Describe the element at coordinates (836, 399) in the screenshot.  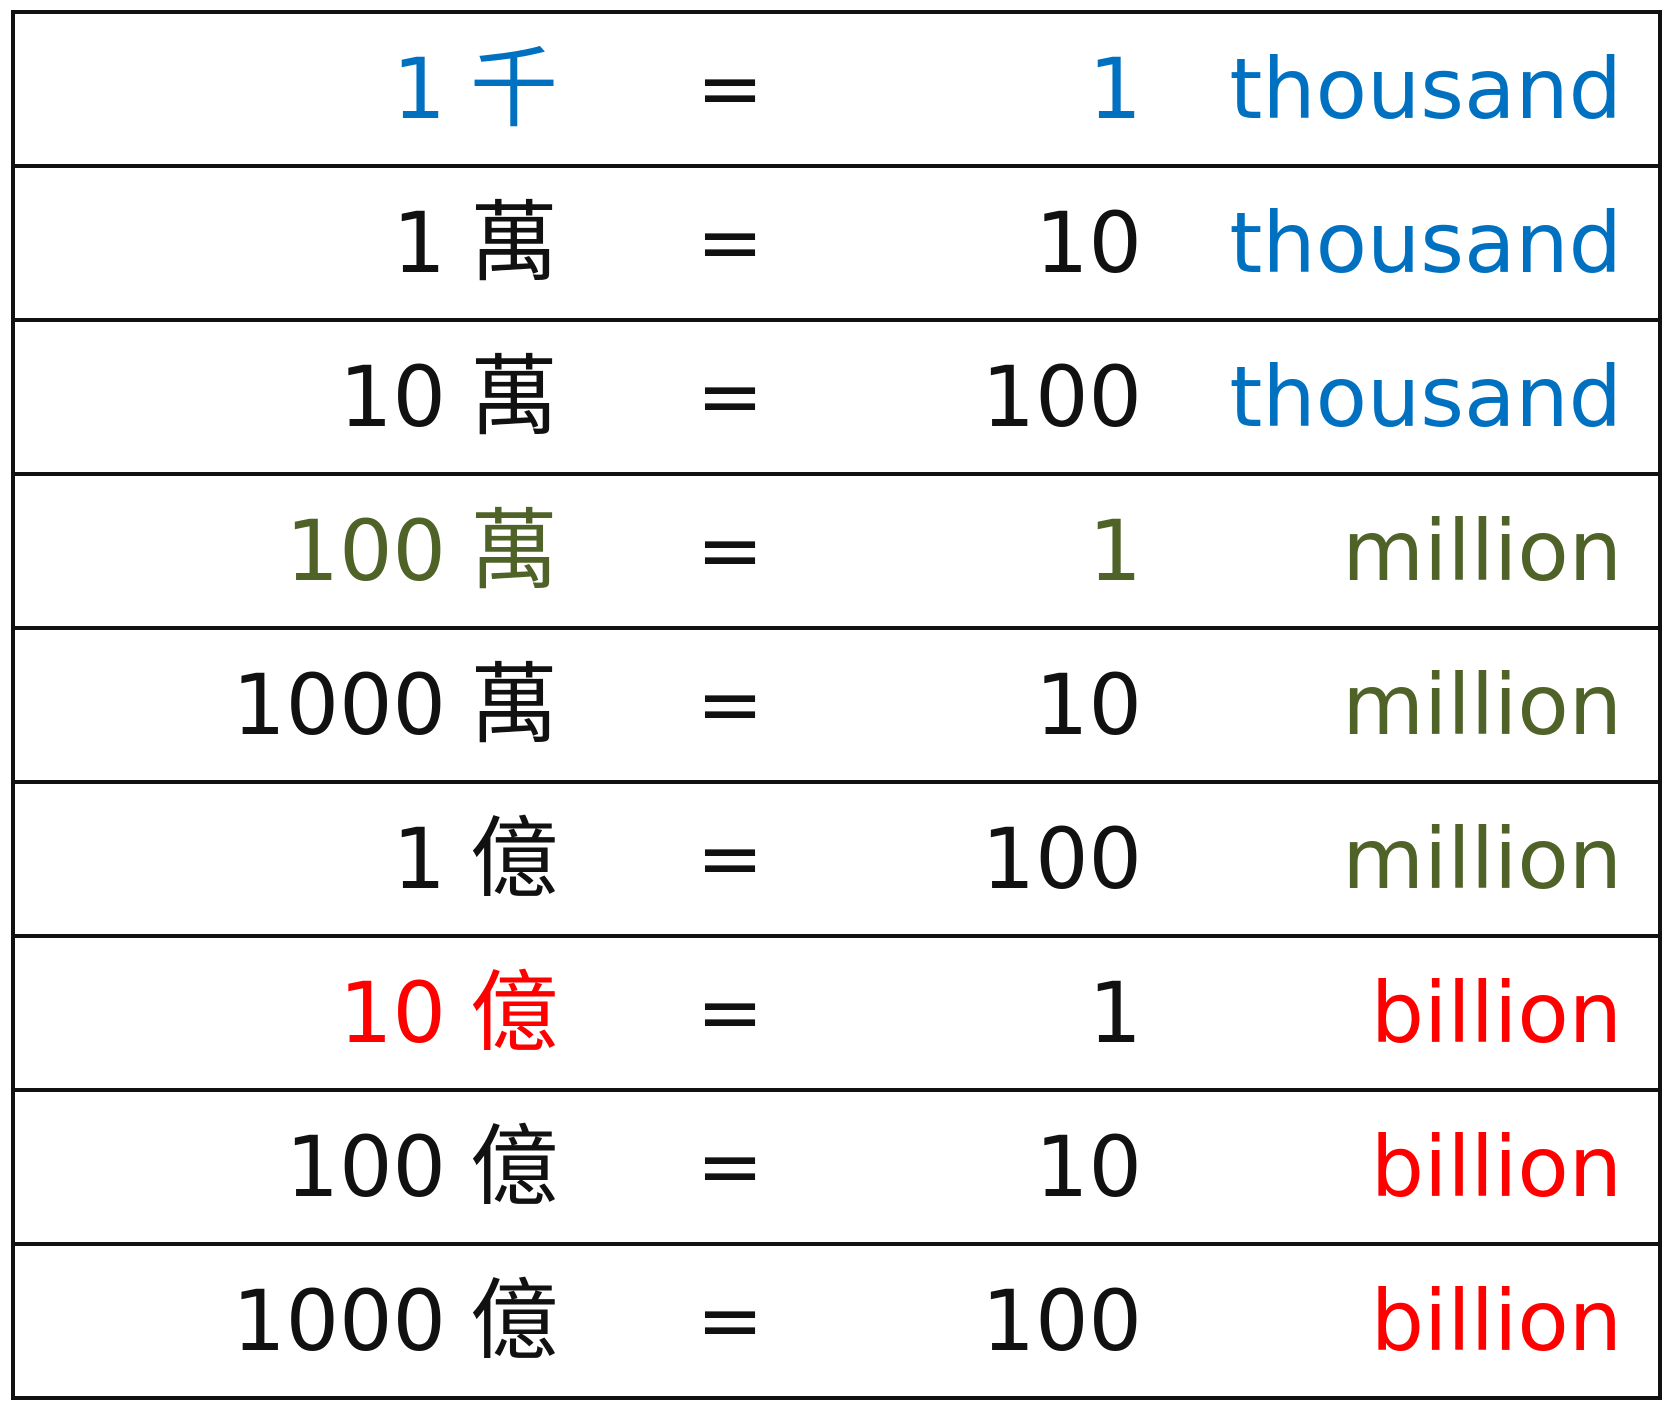
I see `table-row: 10 萬 = 100 thousand` at that location.